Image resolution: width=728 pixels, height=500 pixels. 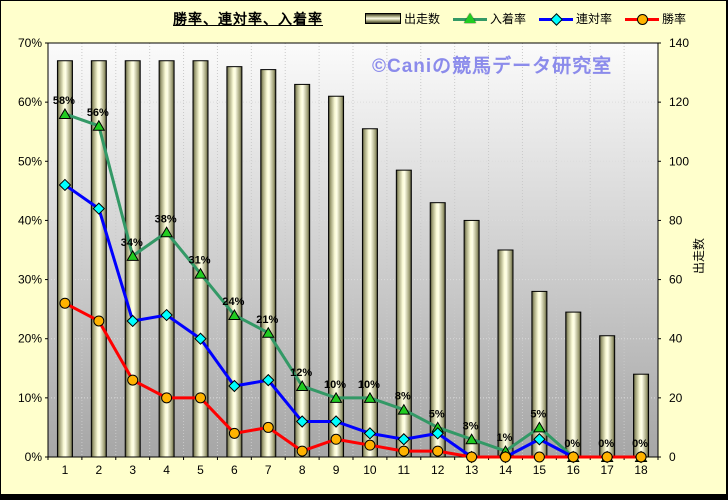 I want to click on y-axis-right-label: 0, so click(x=672, y=457).